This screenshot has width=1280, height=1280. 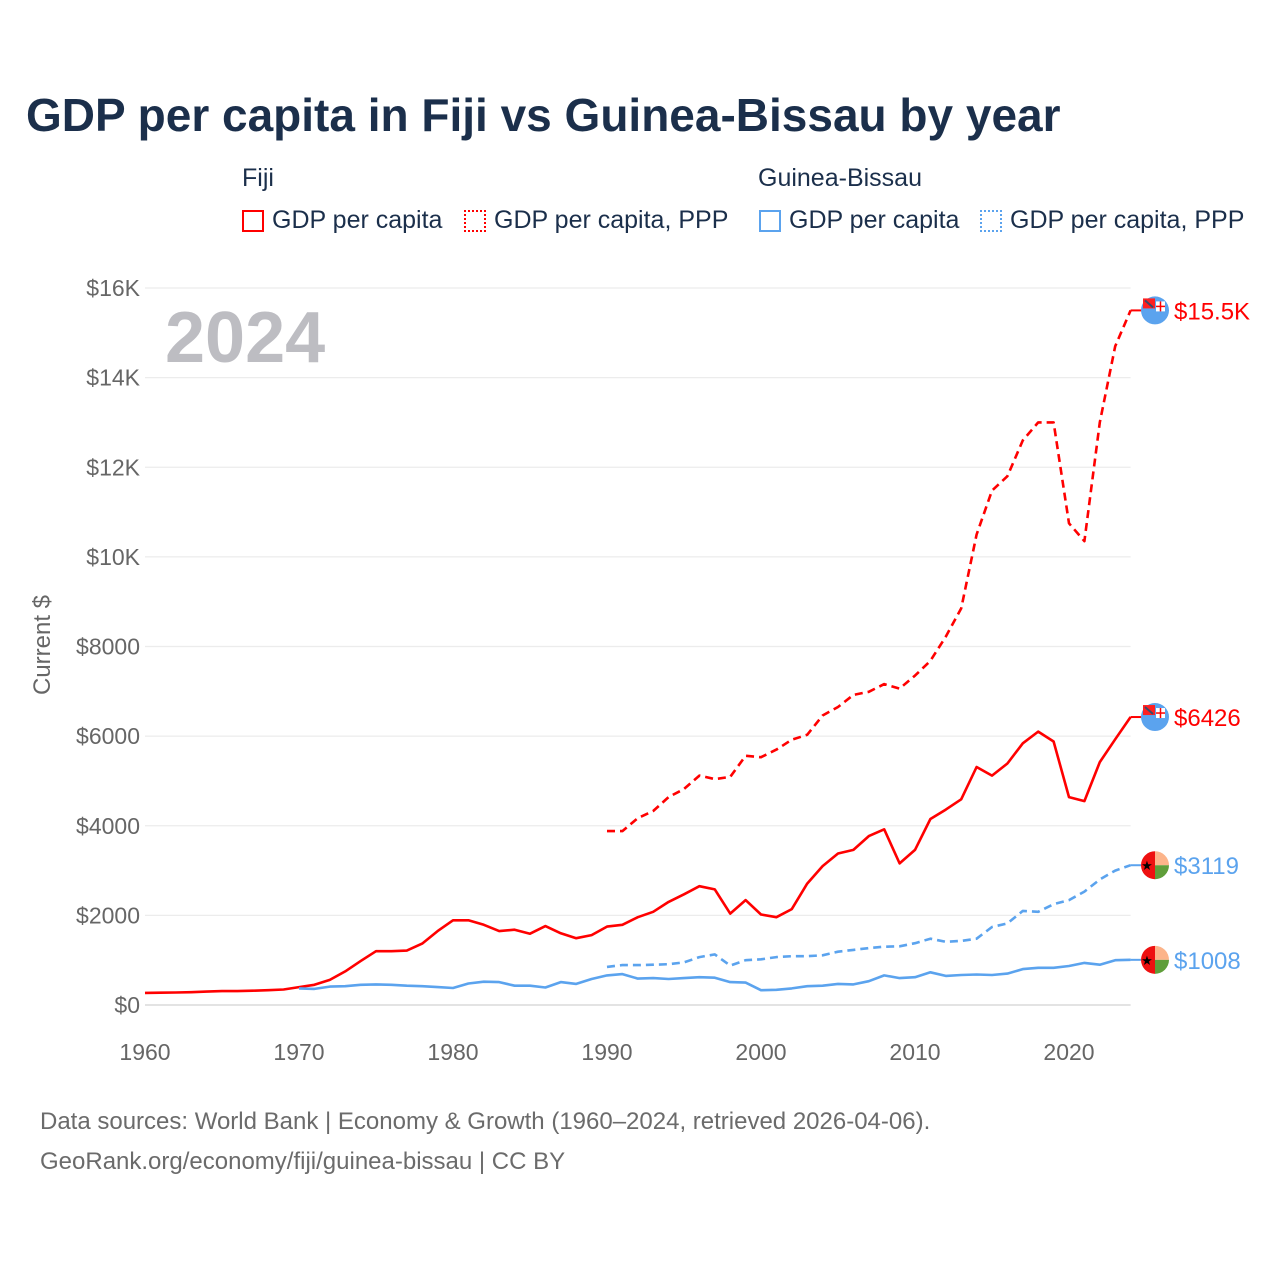 What do you see at coordinates (840, 178) in the screenshot?
I see `legend-group-guinea-bissau: Guinea-Bissau` at bounding box center [840, 178].